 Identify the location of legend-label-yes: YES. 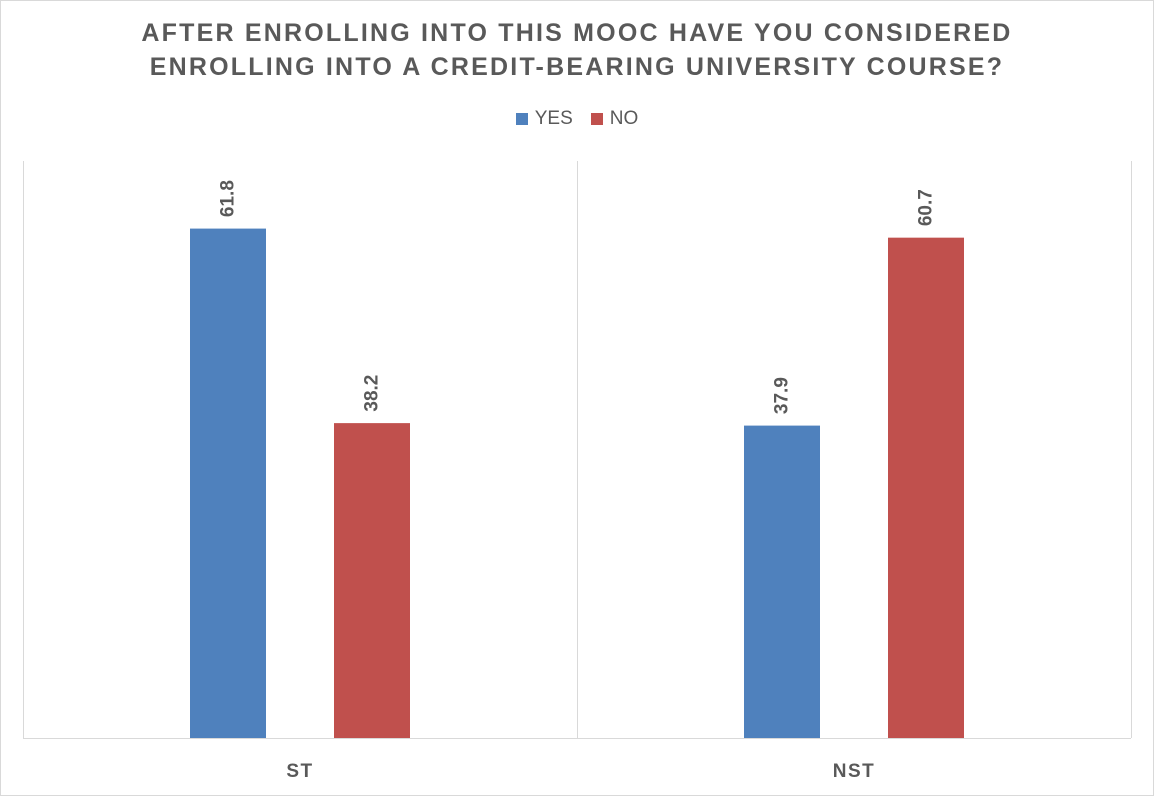
(553, 118).